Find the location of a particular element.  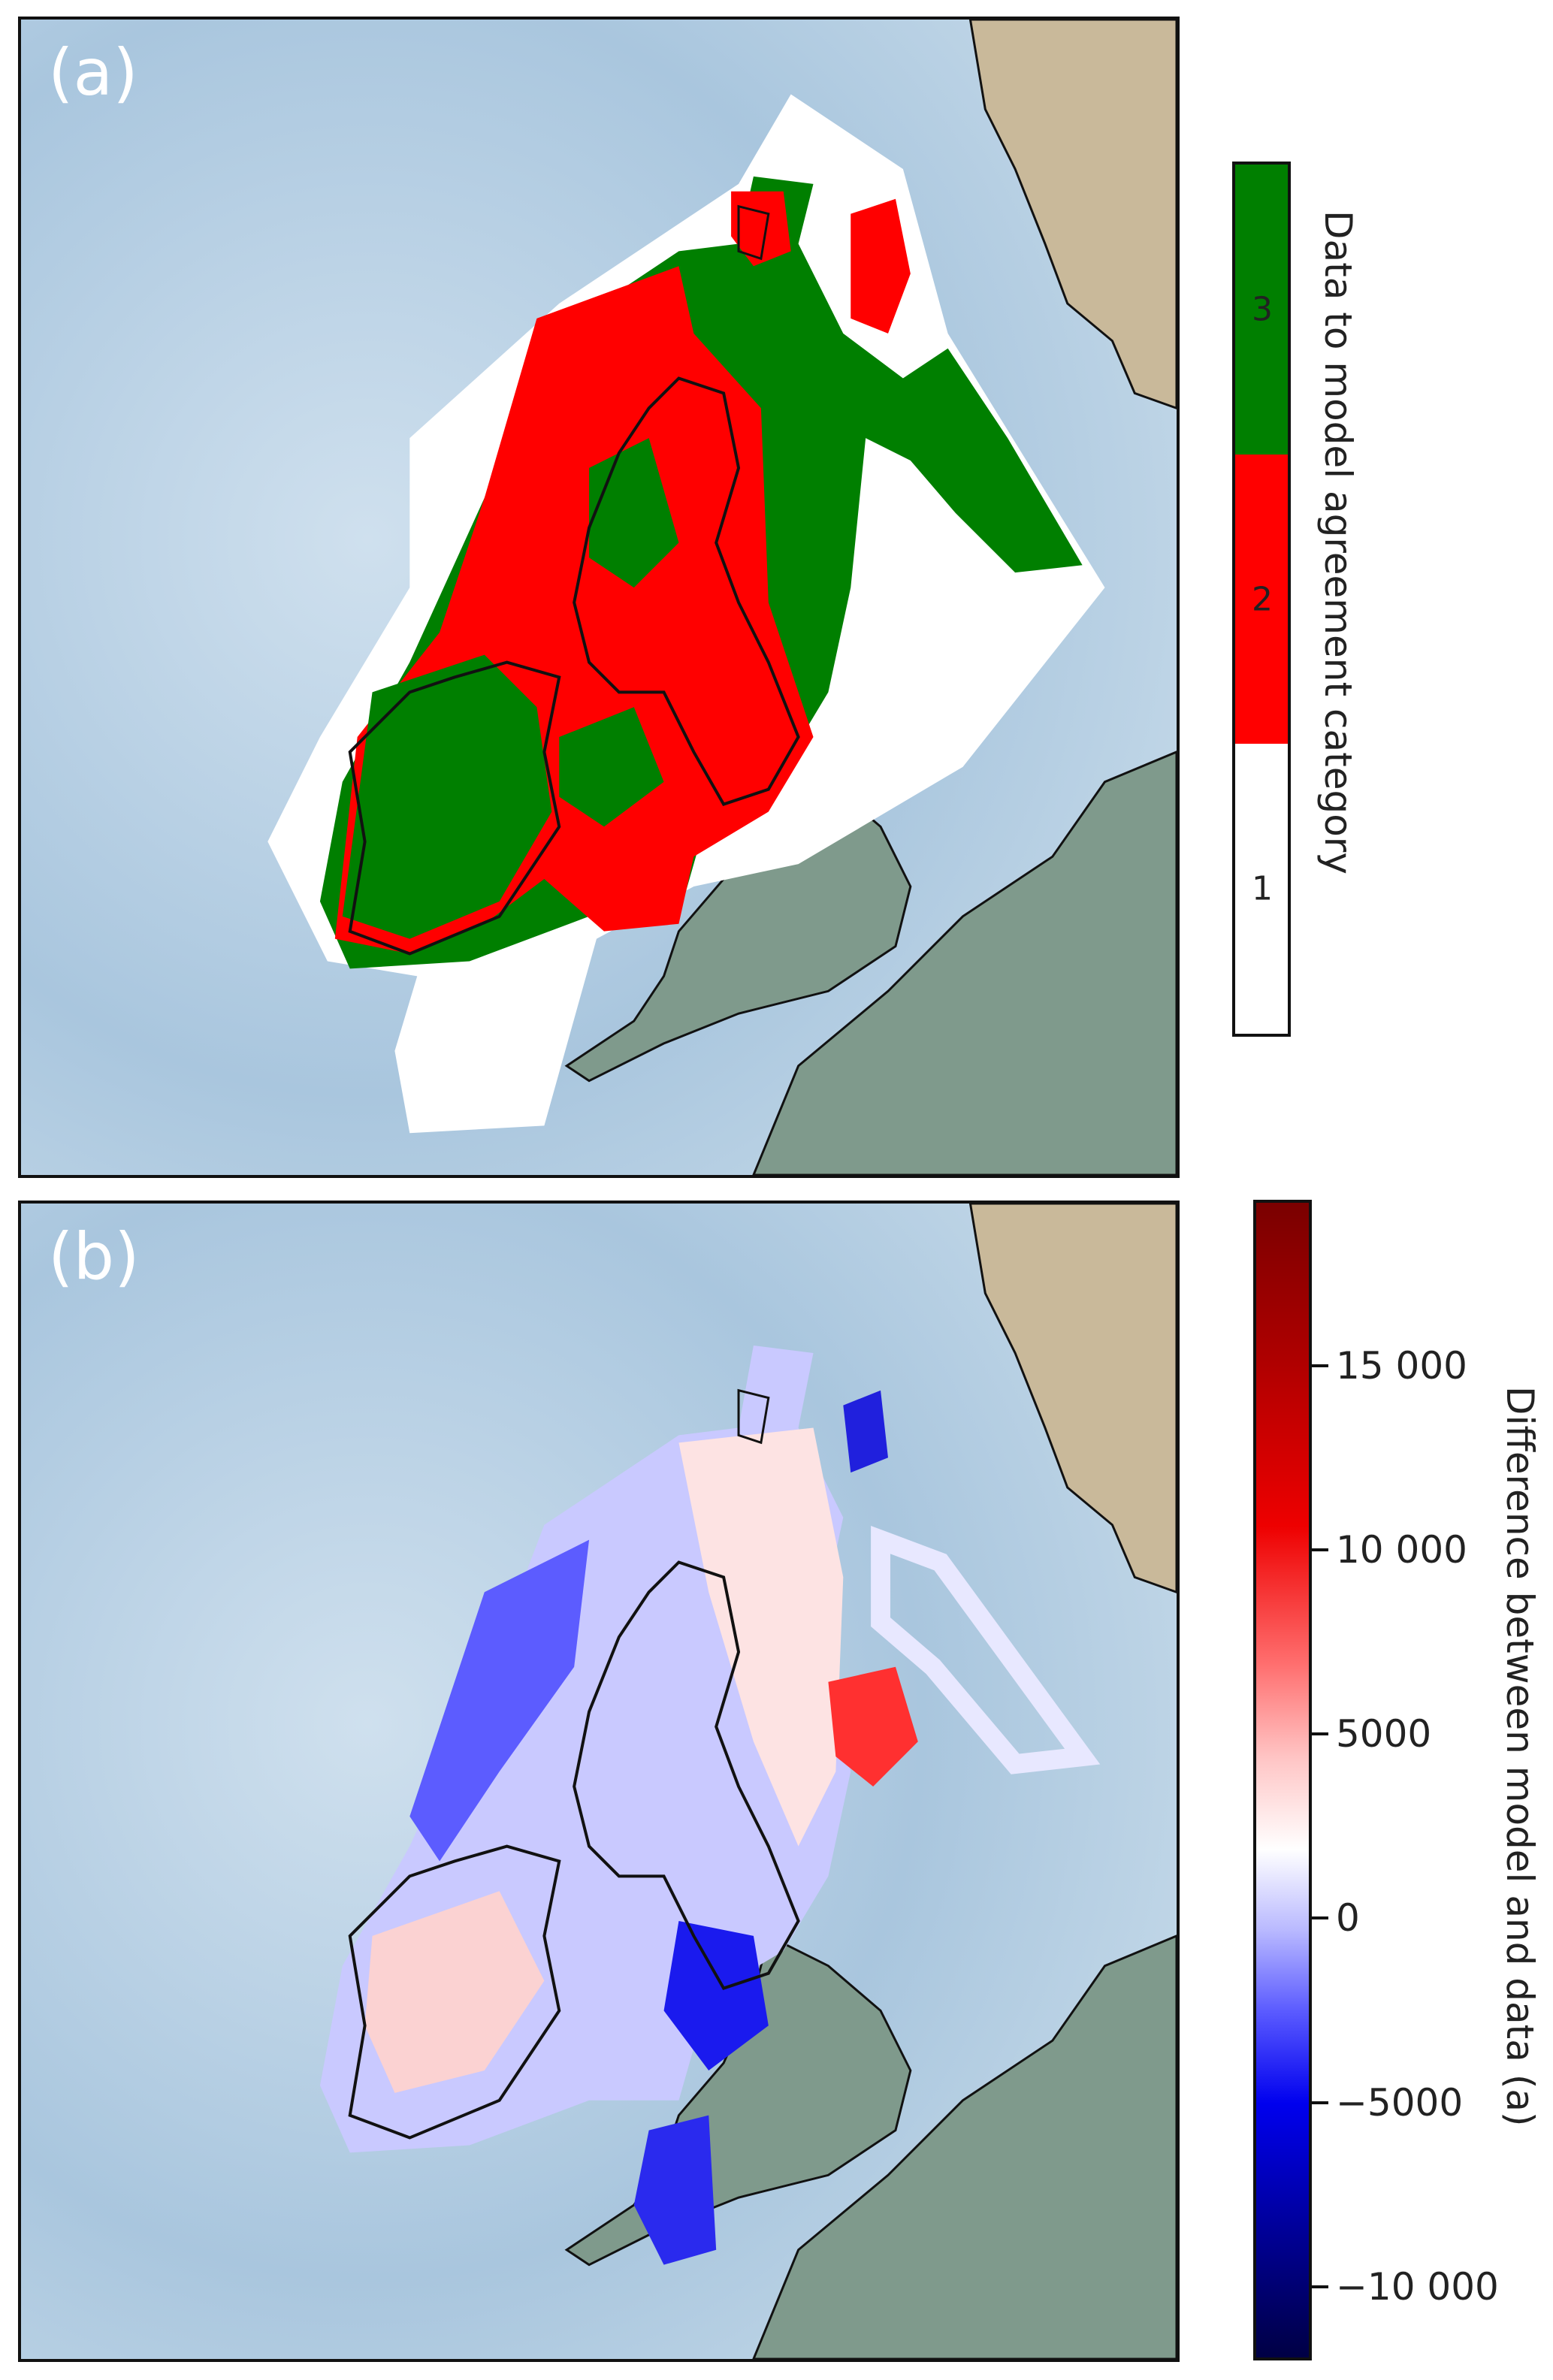

panel-a-label: (a) is located at coordinates (93, 72).